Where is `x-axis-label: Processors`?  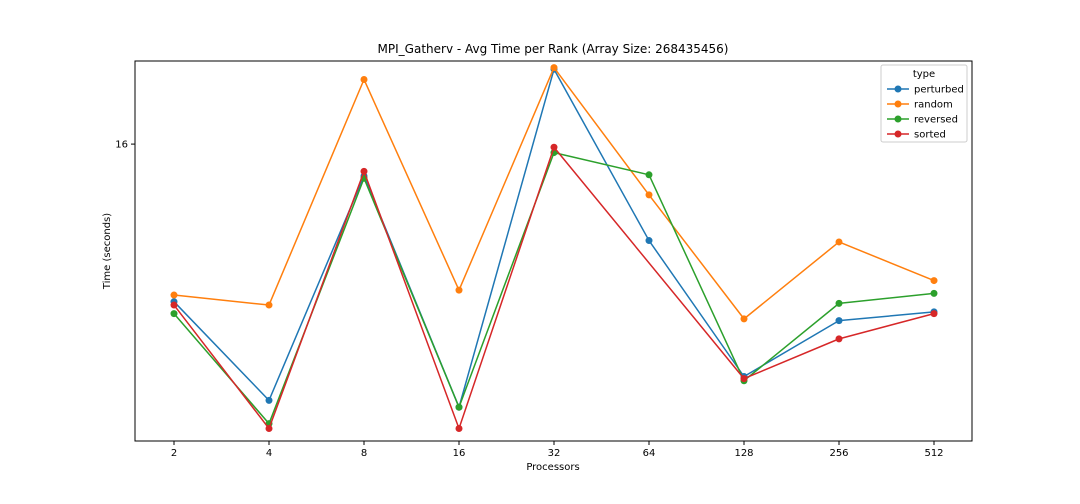
x-axis-label: Processors is located at coordinates (552, 467).